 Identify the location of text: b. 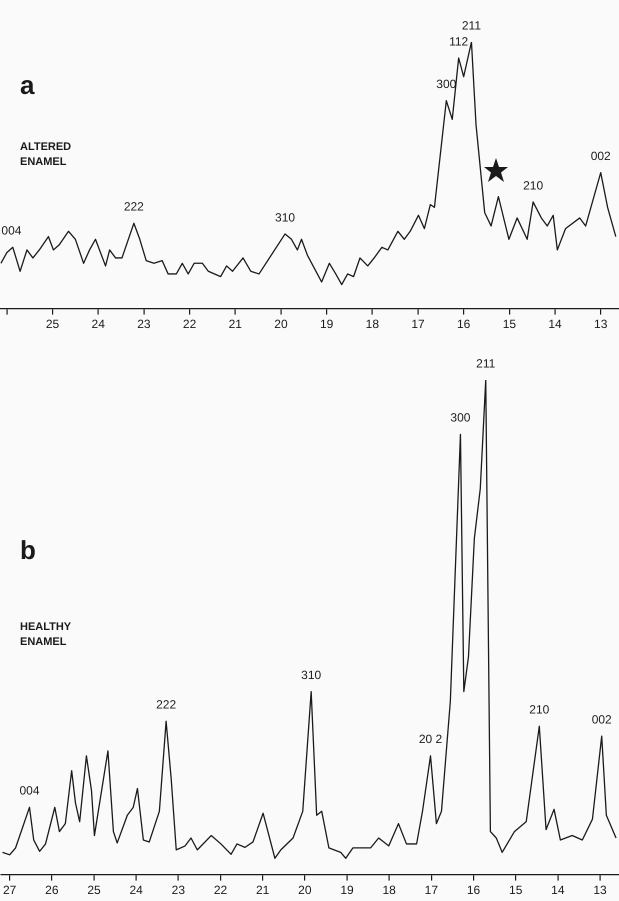
(28, 550).